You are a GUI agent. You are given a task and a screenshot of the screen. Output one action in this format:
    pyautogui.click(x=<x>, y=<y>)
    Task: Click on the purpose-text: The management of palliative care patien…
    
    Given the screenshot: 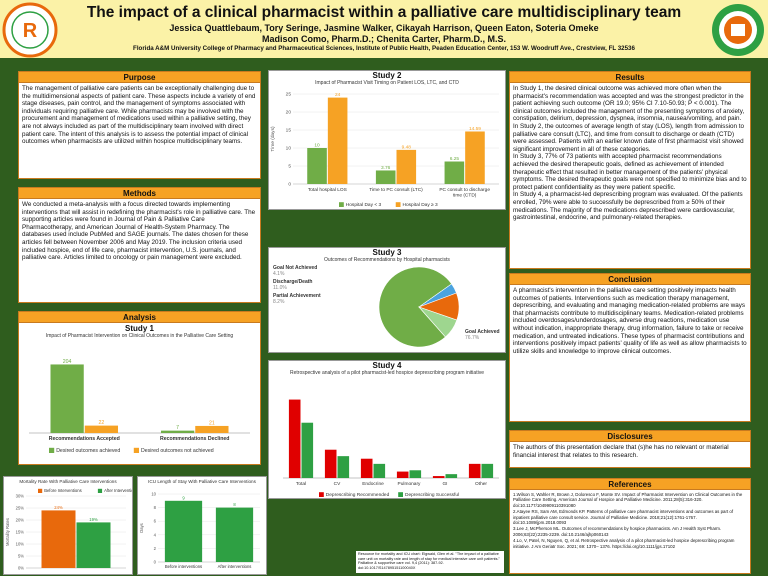 What is the action you would take?
    pyautogui.click(x=139, y=115)
    